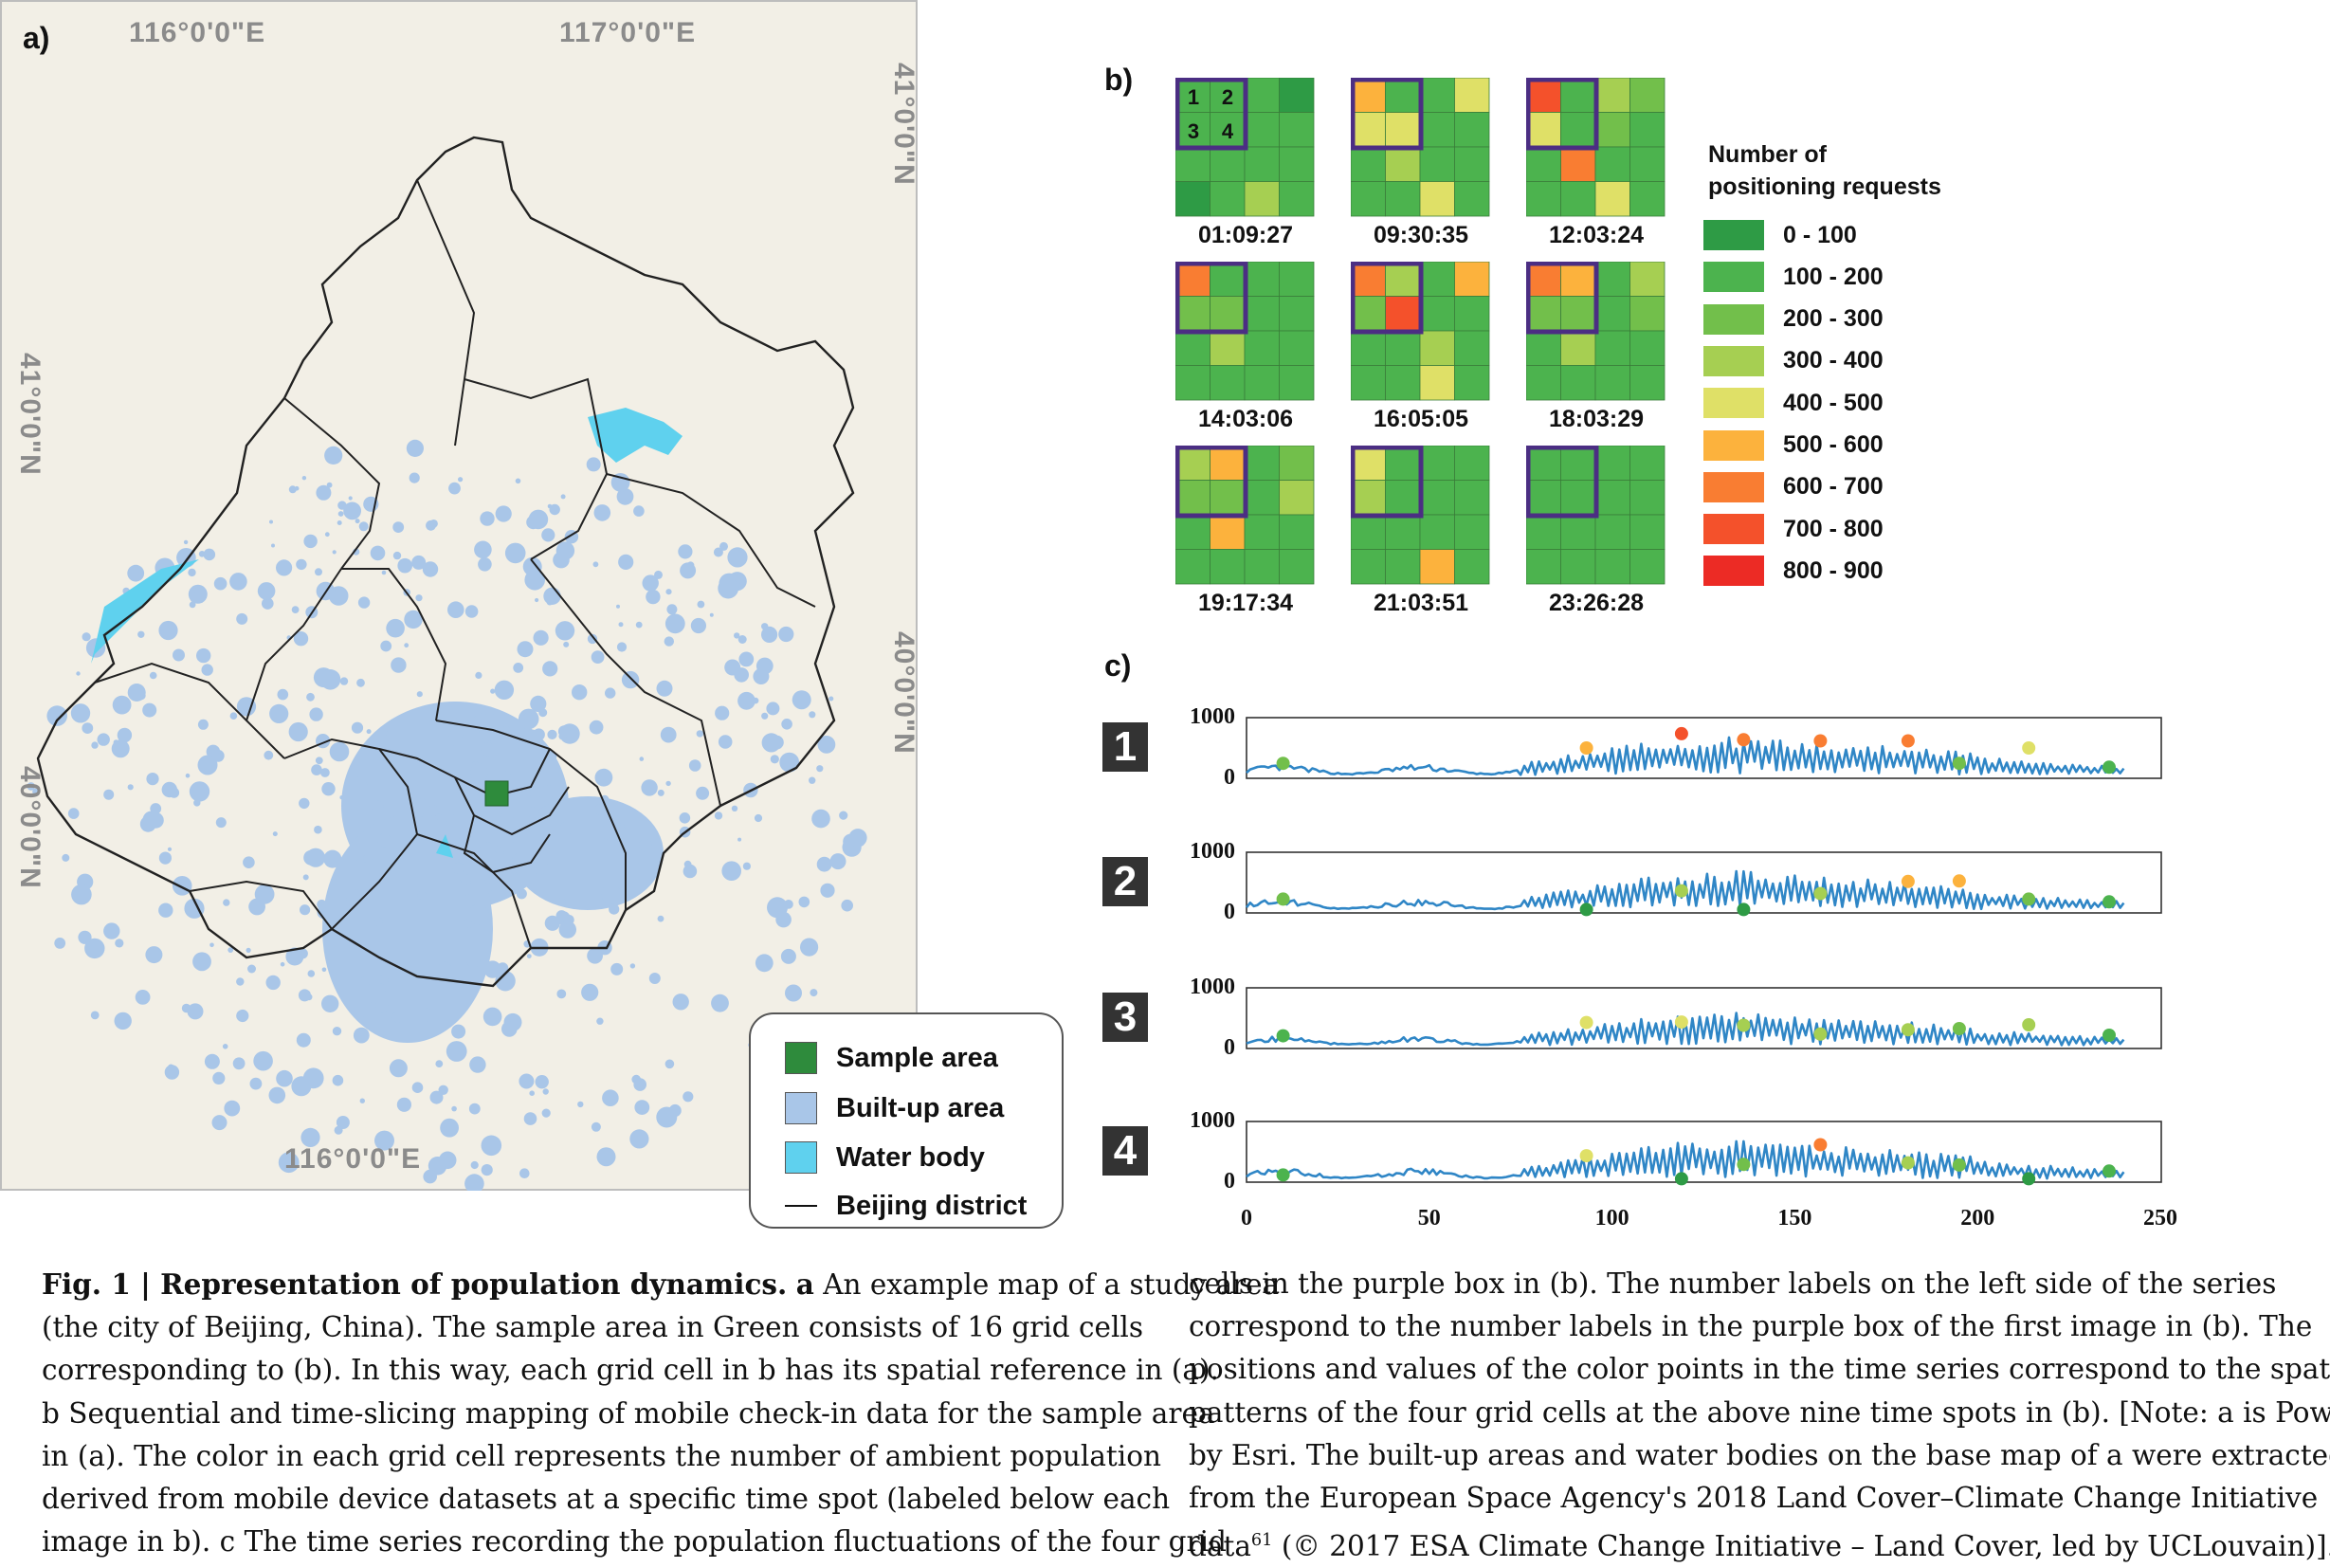 Image resolution: width=2330 pixels, height=1568 pixels. I want to click on grid-legend-item: 700 - 800, so click(1793, 529).